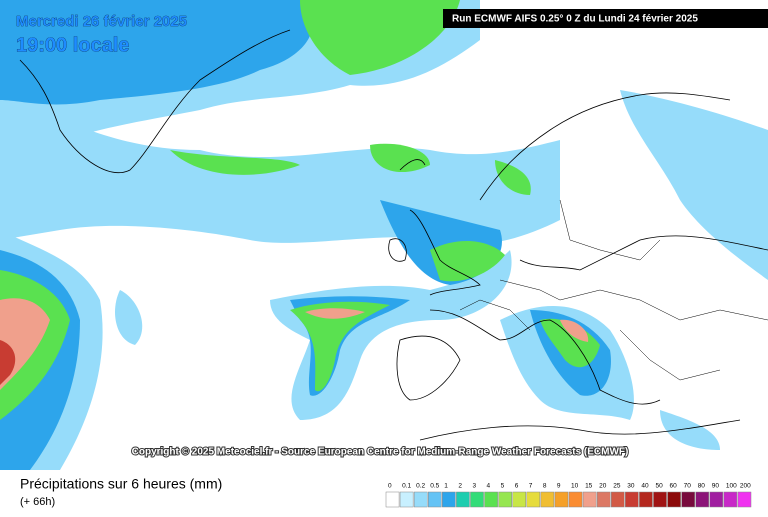  I want to click on legend-label: 15, so click(589, 486).